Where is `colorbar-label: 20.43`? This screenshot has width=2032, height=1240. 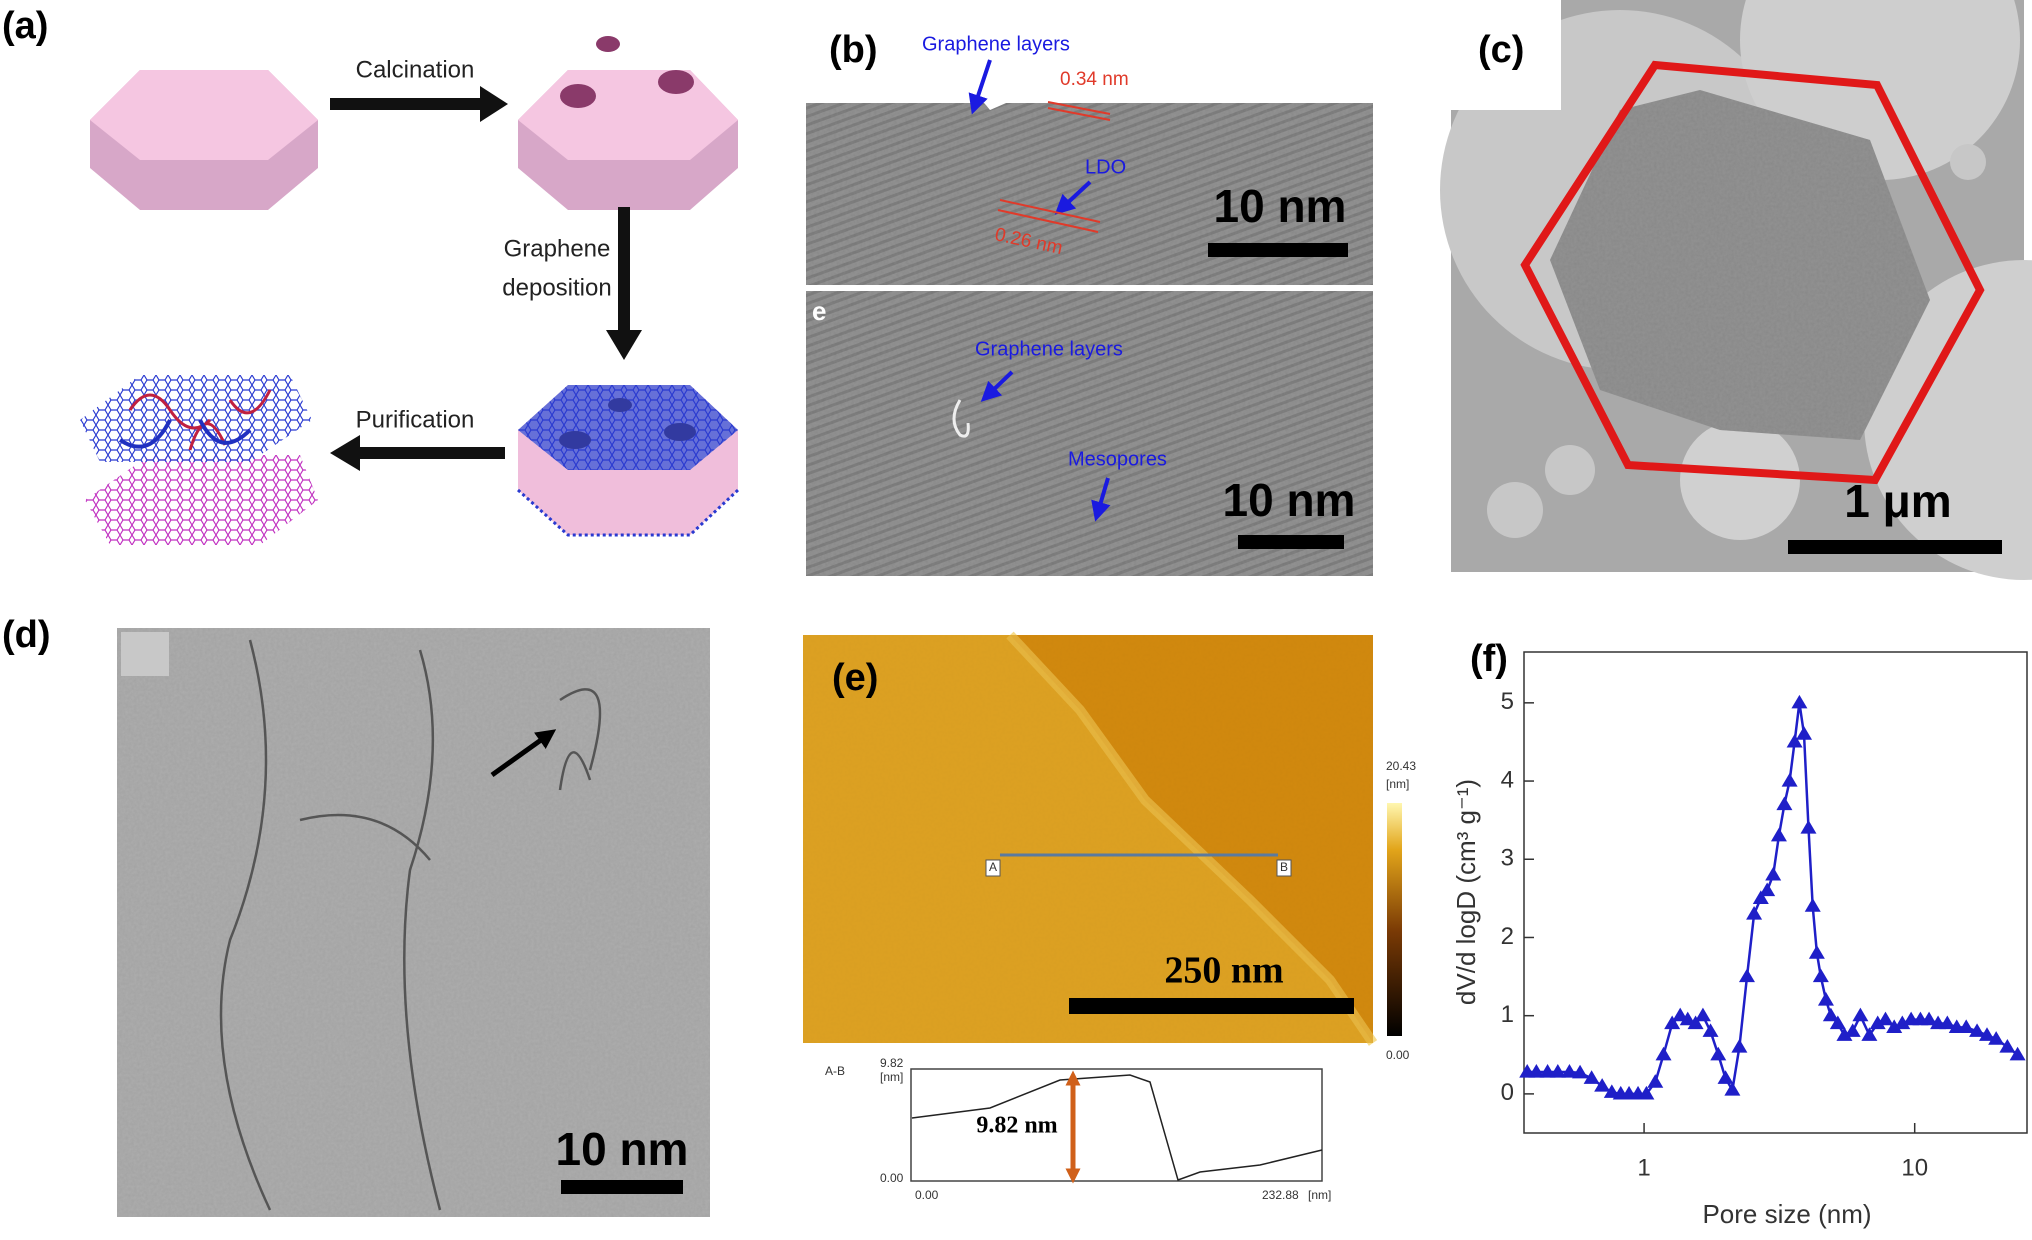 colorbar-label: 20.43 is located at coordinates (1401, 766).